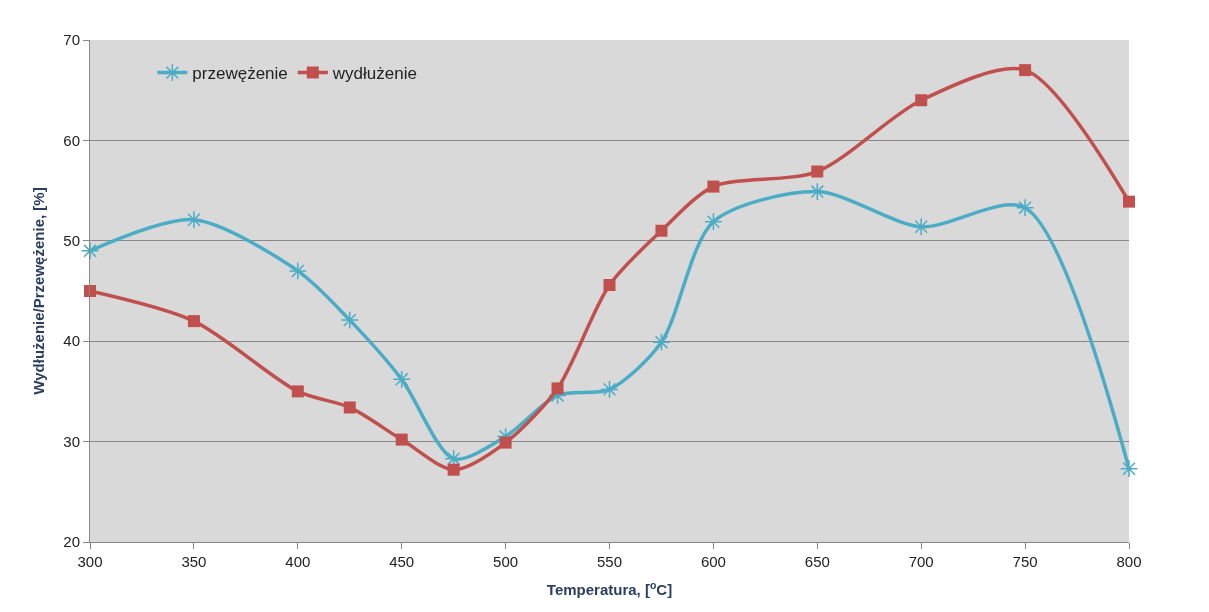  What do you see at coordinates (609, 588) in the screenshot?
I see `x-axis-title: Temperatura, [$^{o}$C]` at bounding box center [609, 588].